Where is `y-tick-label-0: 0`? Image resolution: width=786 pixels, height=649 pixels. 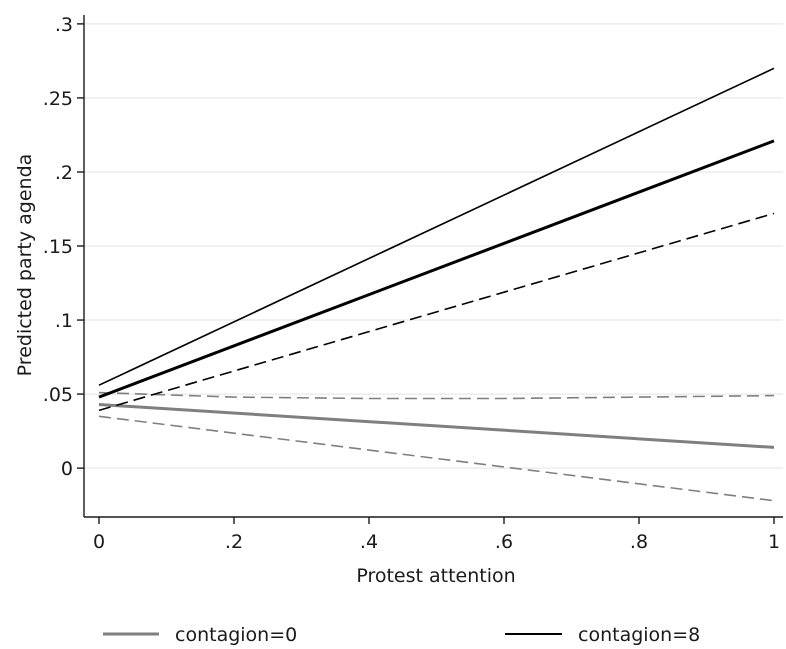
y-tick-label-0: 0 is located at coordinates (67, 469).